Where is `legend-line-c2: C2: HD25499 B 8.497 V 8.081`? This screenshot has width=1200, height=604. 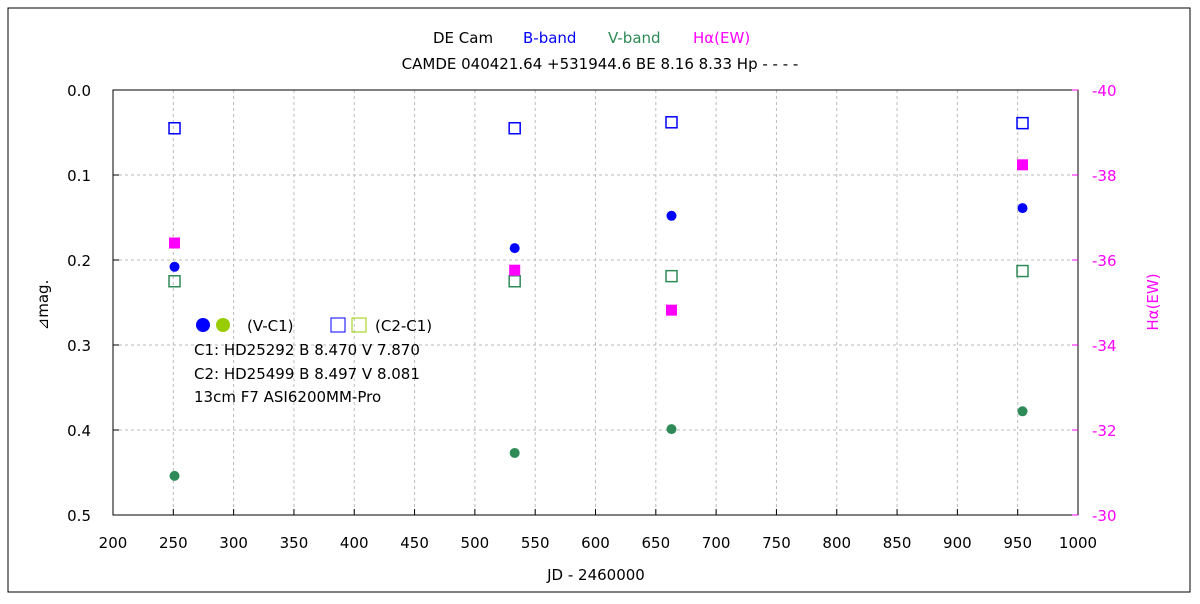 legend-line-c2: C2: HD25499 B 8.497 V 8.081 is located at coordinates (307, 374).